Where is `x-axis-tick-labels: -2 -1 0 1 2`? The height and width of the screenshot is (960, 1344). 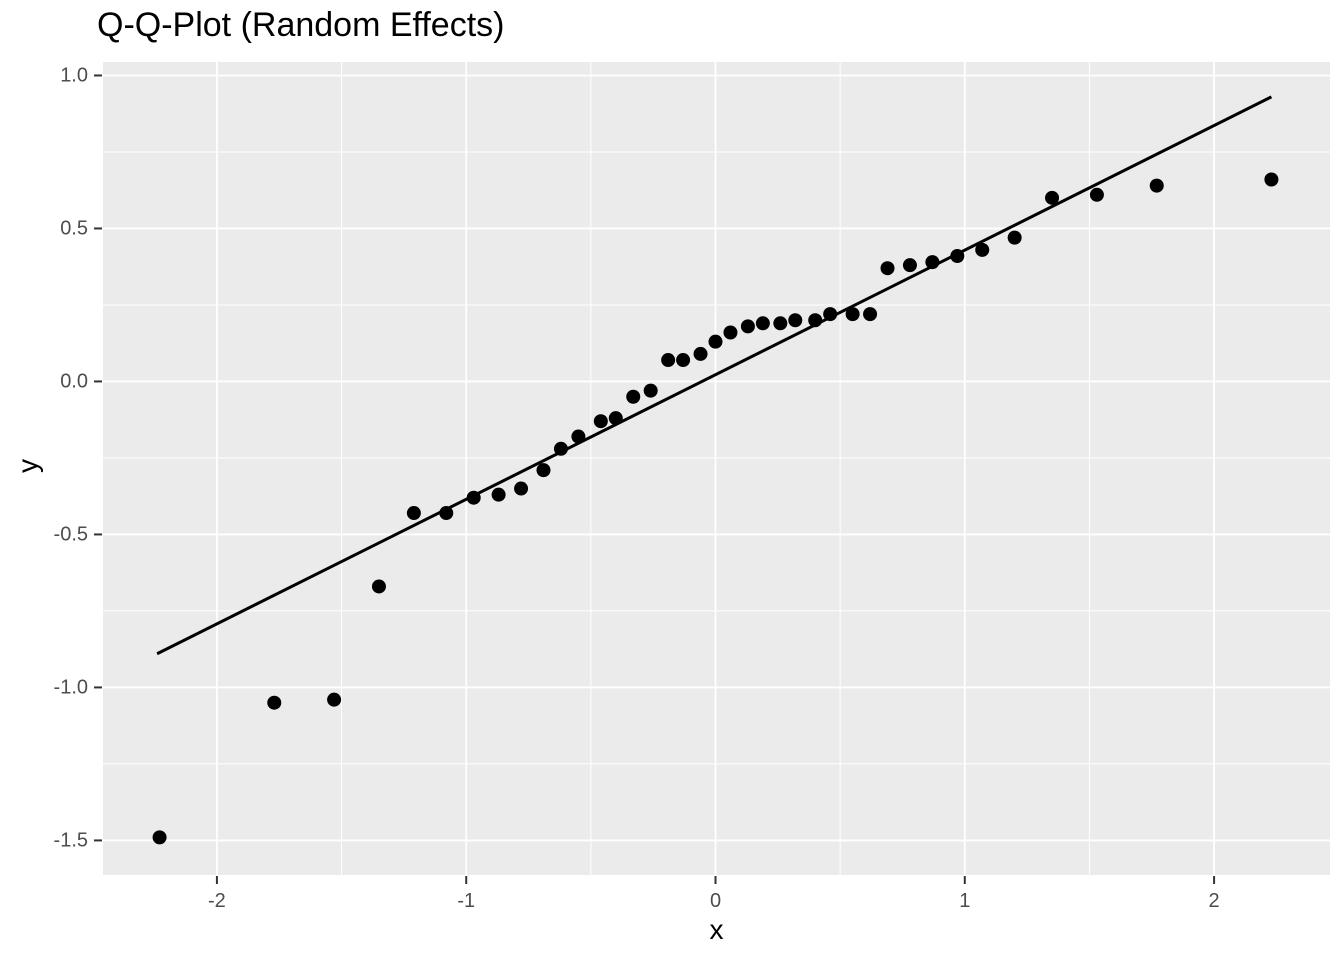 x-axis-tick-labels: -2 -1 0 1 2 is located at coordinates (714, 901).